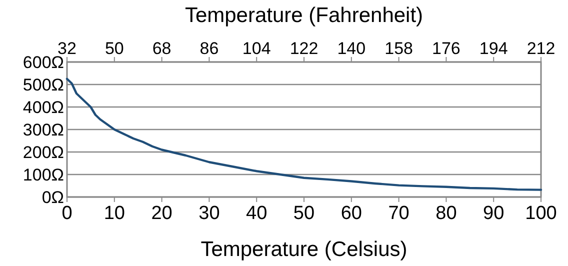 This screenshot has width=568, height=266. I want to click on x2-tick-label: 194, so click(493, 48).